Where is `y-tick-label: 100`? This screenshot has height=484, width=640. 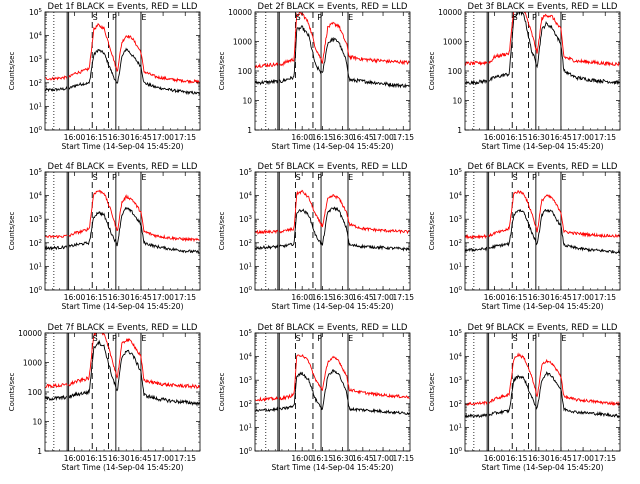
y-tick-label: 100 is located at coordinates (246, 290).